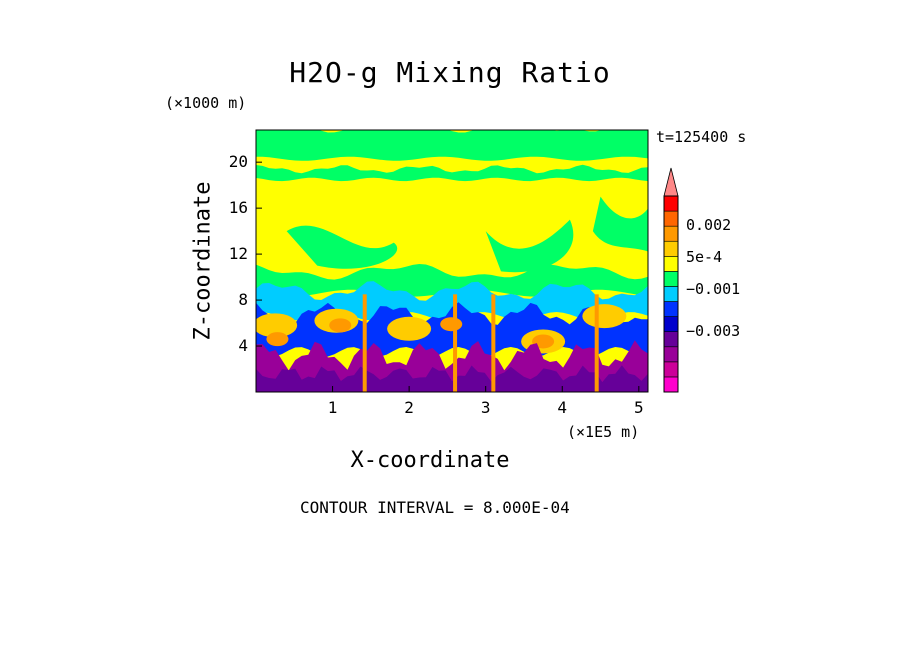  What do you see at coordinates (701, 137) in the screenshot?
I see `timestamp-label: t=125400 s` at bounding box center [701, 137].